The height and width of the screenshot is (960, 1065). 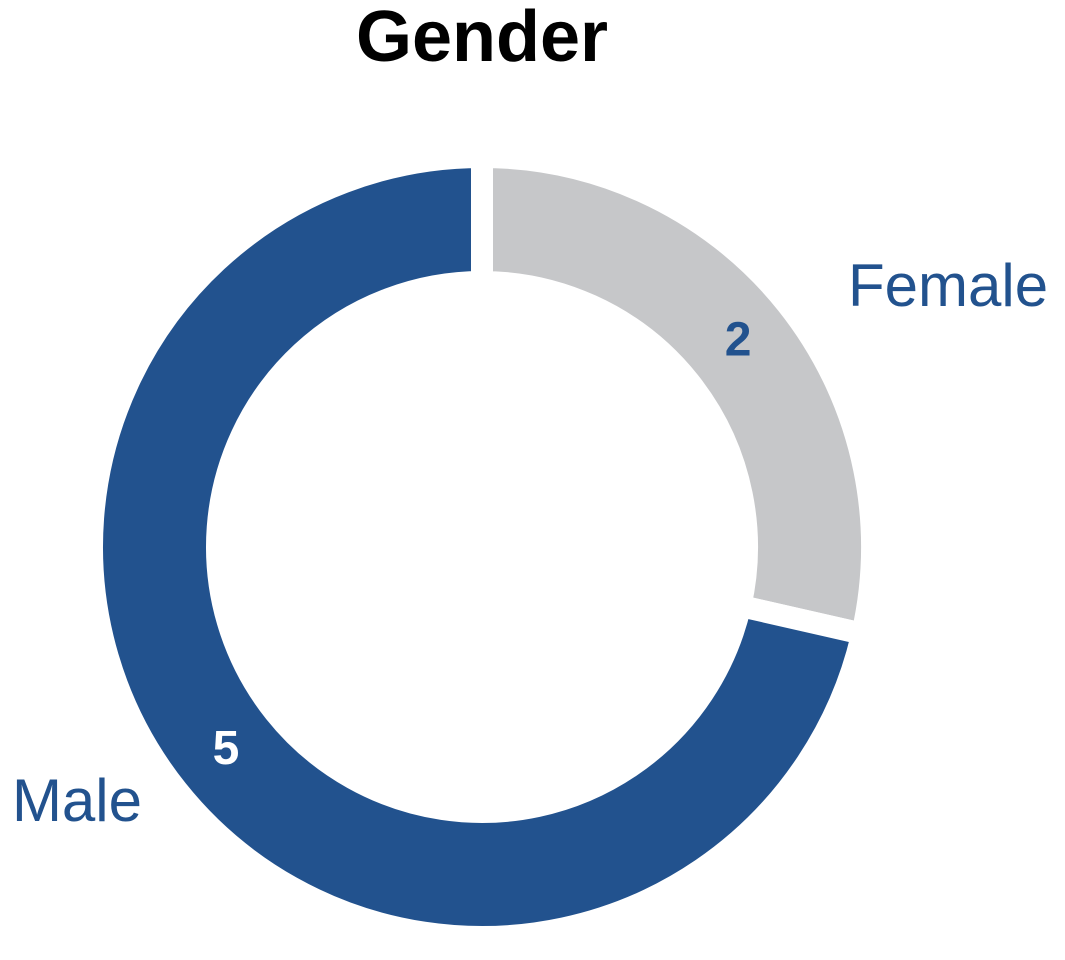 I want to click on category-label: Male, so click(x=77, y=800).